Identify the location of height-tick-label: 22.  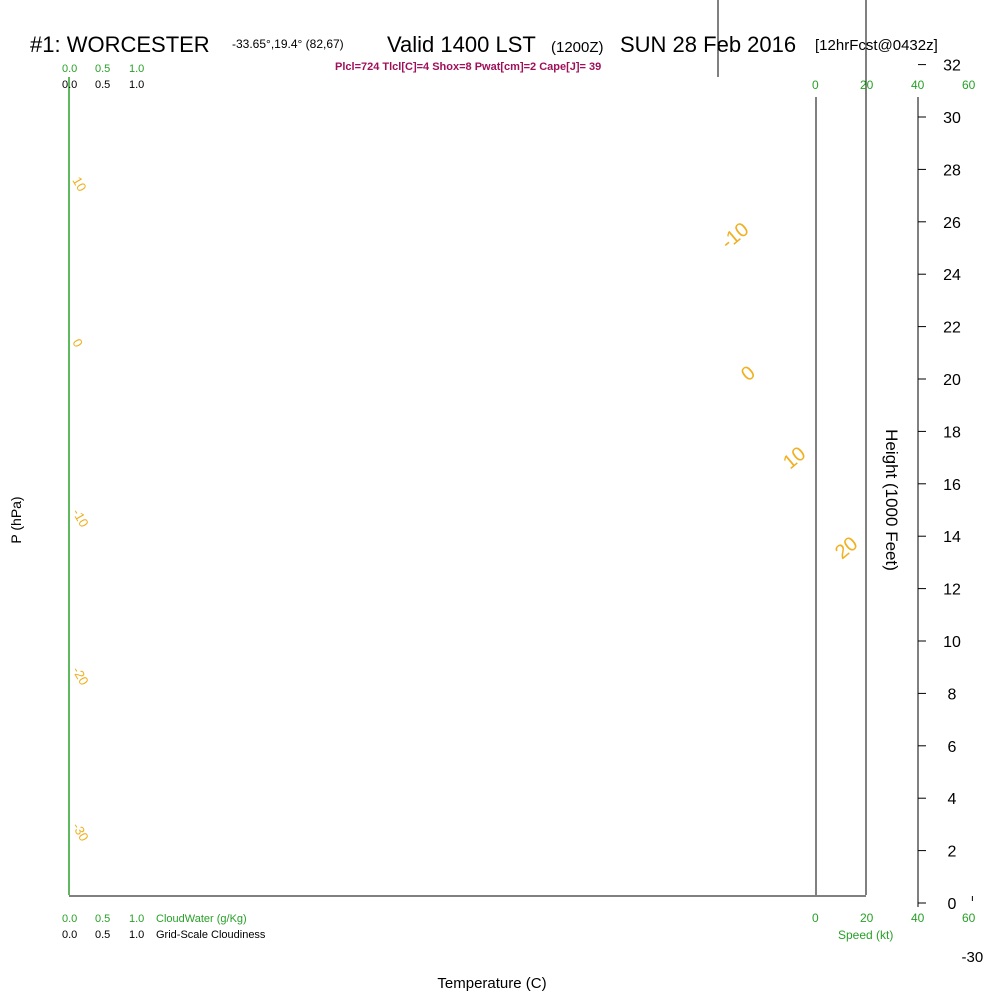
(952, 328).